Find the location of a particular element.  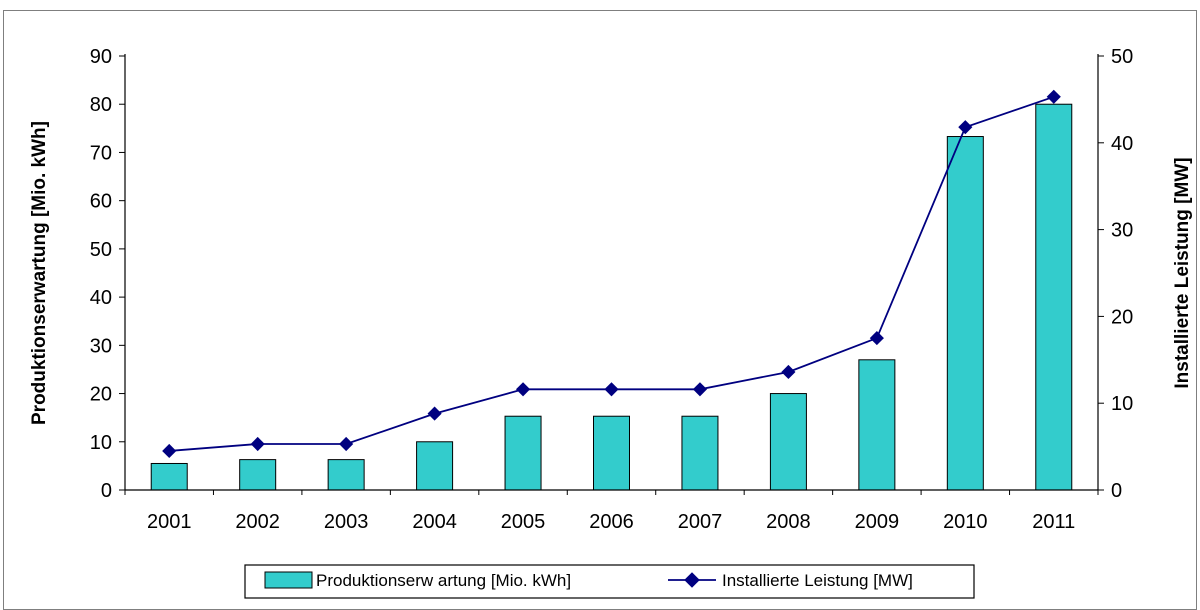

x-tick-label-2002: 2002 is located at coordinates (257, 522).